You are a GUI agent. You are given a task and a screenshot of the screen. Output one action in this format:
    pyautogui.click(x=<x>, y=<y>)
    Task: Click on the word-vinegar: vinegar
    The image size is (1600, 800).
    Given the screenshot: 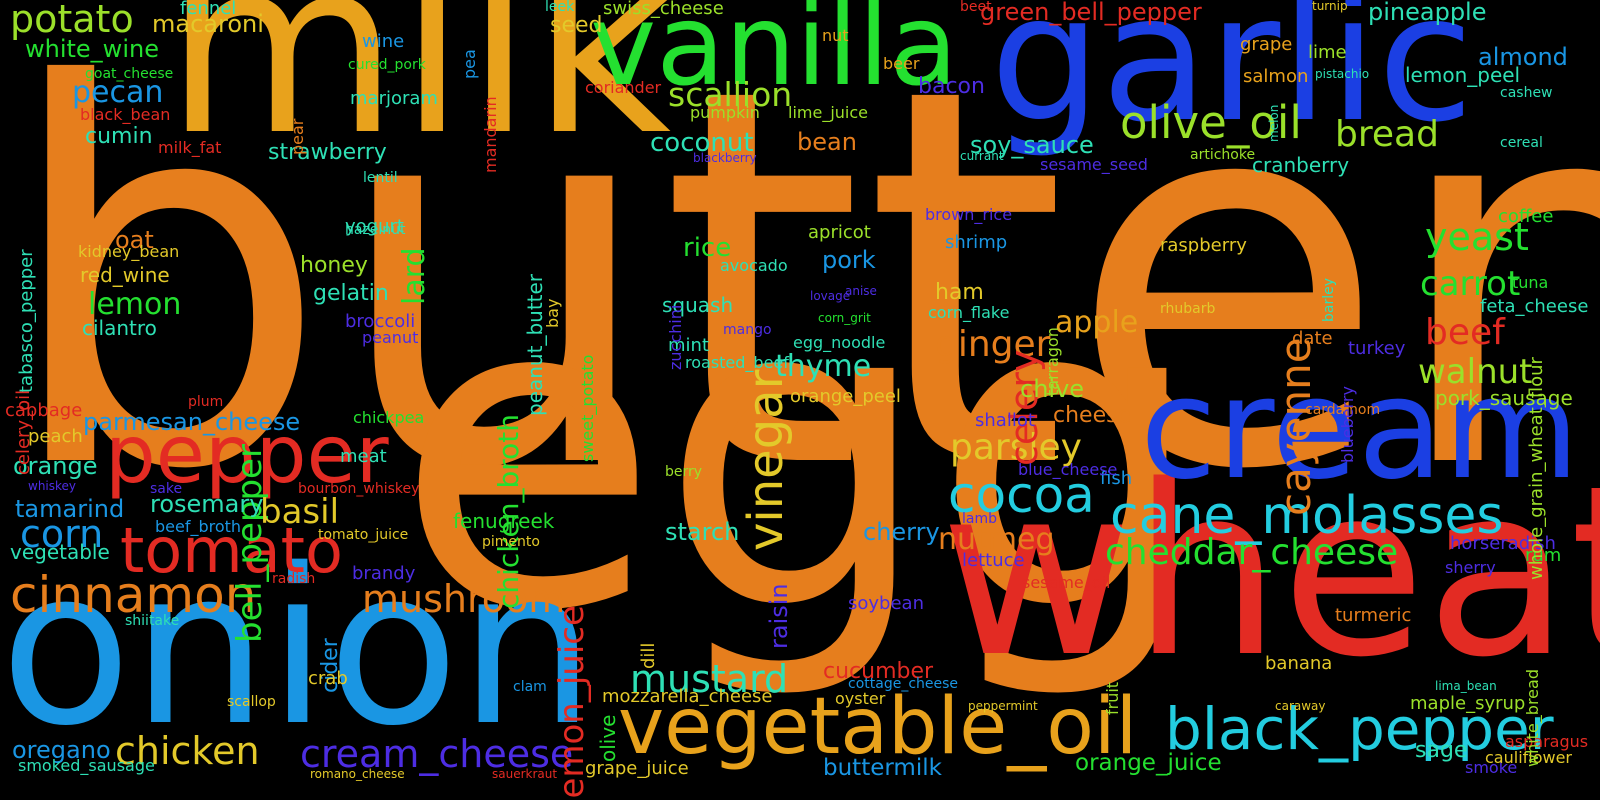 What is the action you would take?
    pyautogui.click(x=766, y=461)
    